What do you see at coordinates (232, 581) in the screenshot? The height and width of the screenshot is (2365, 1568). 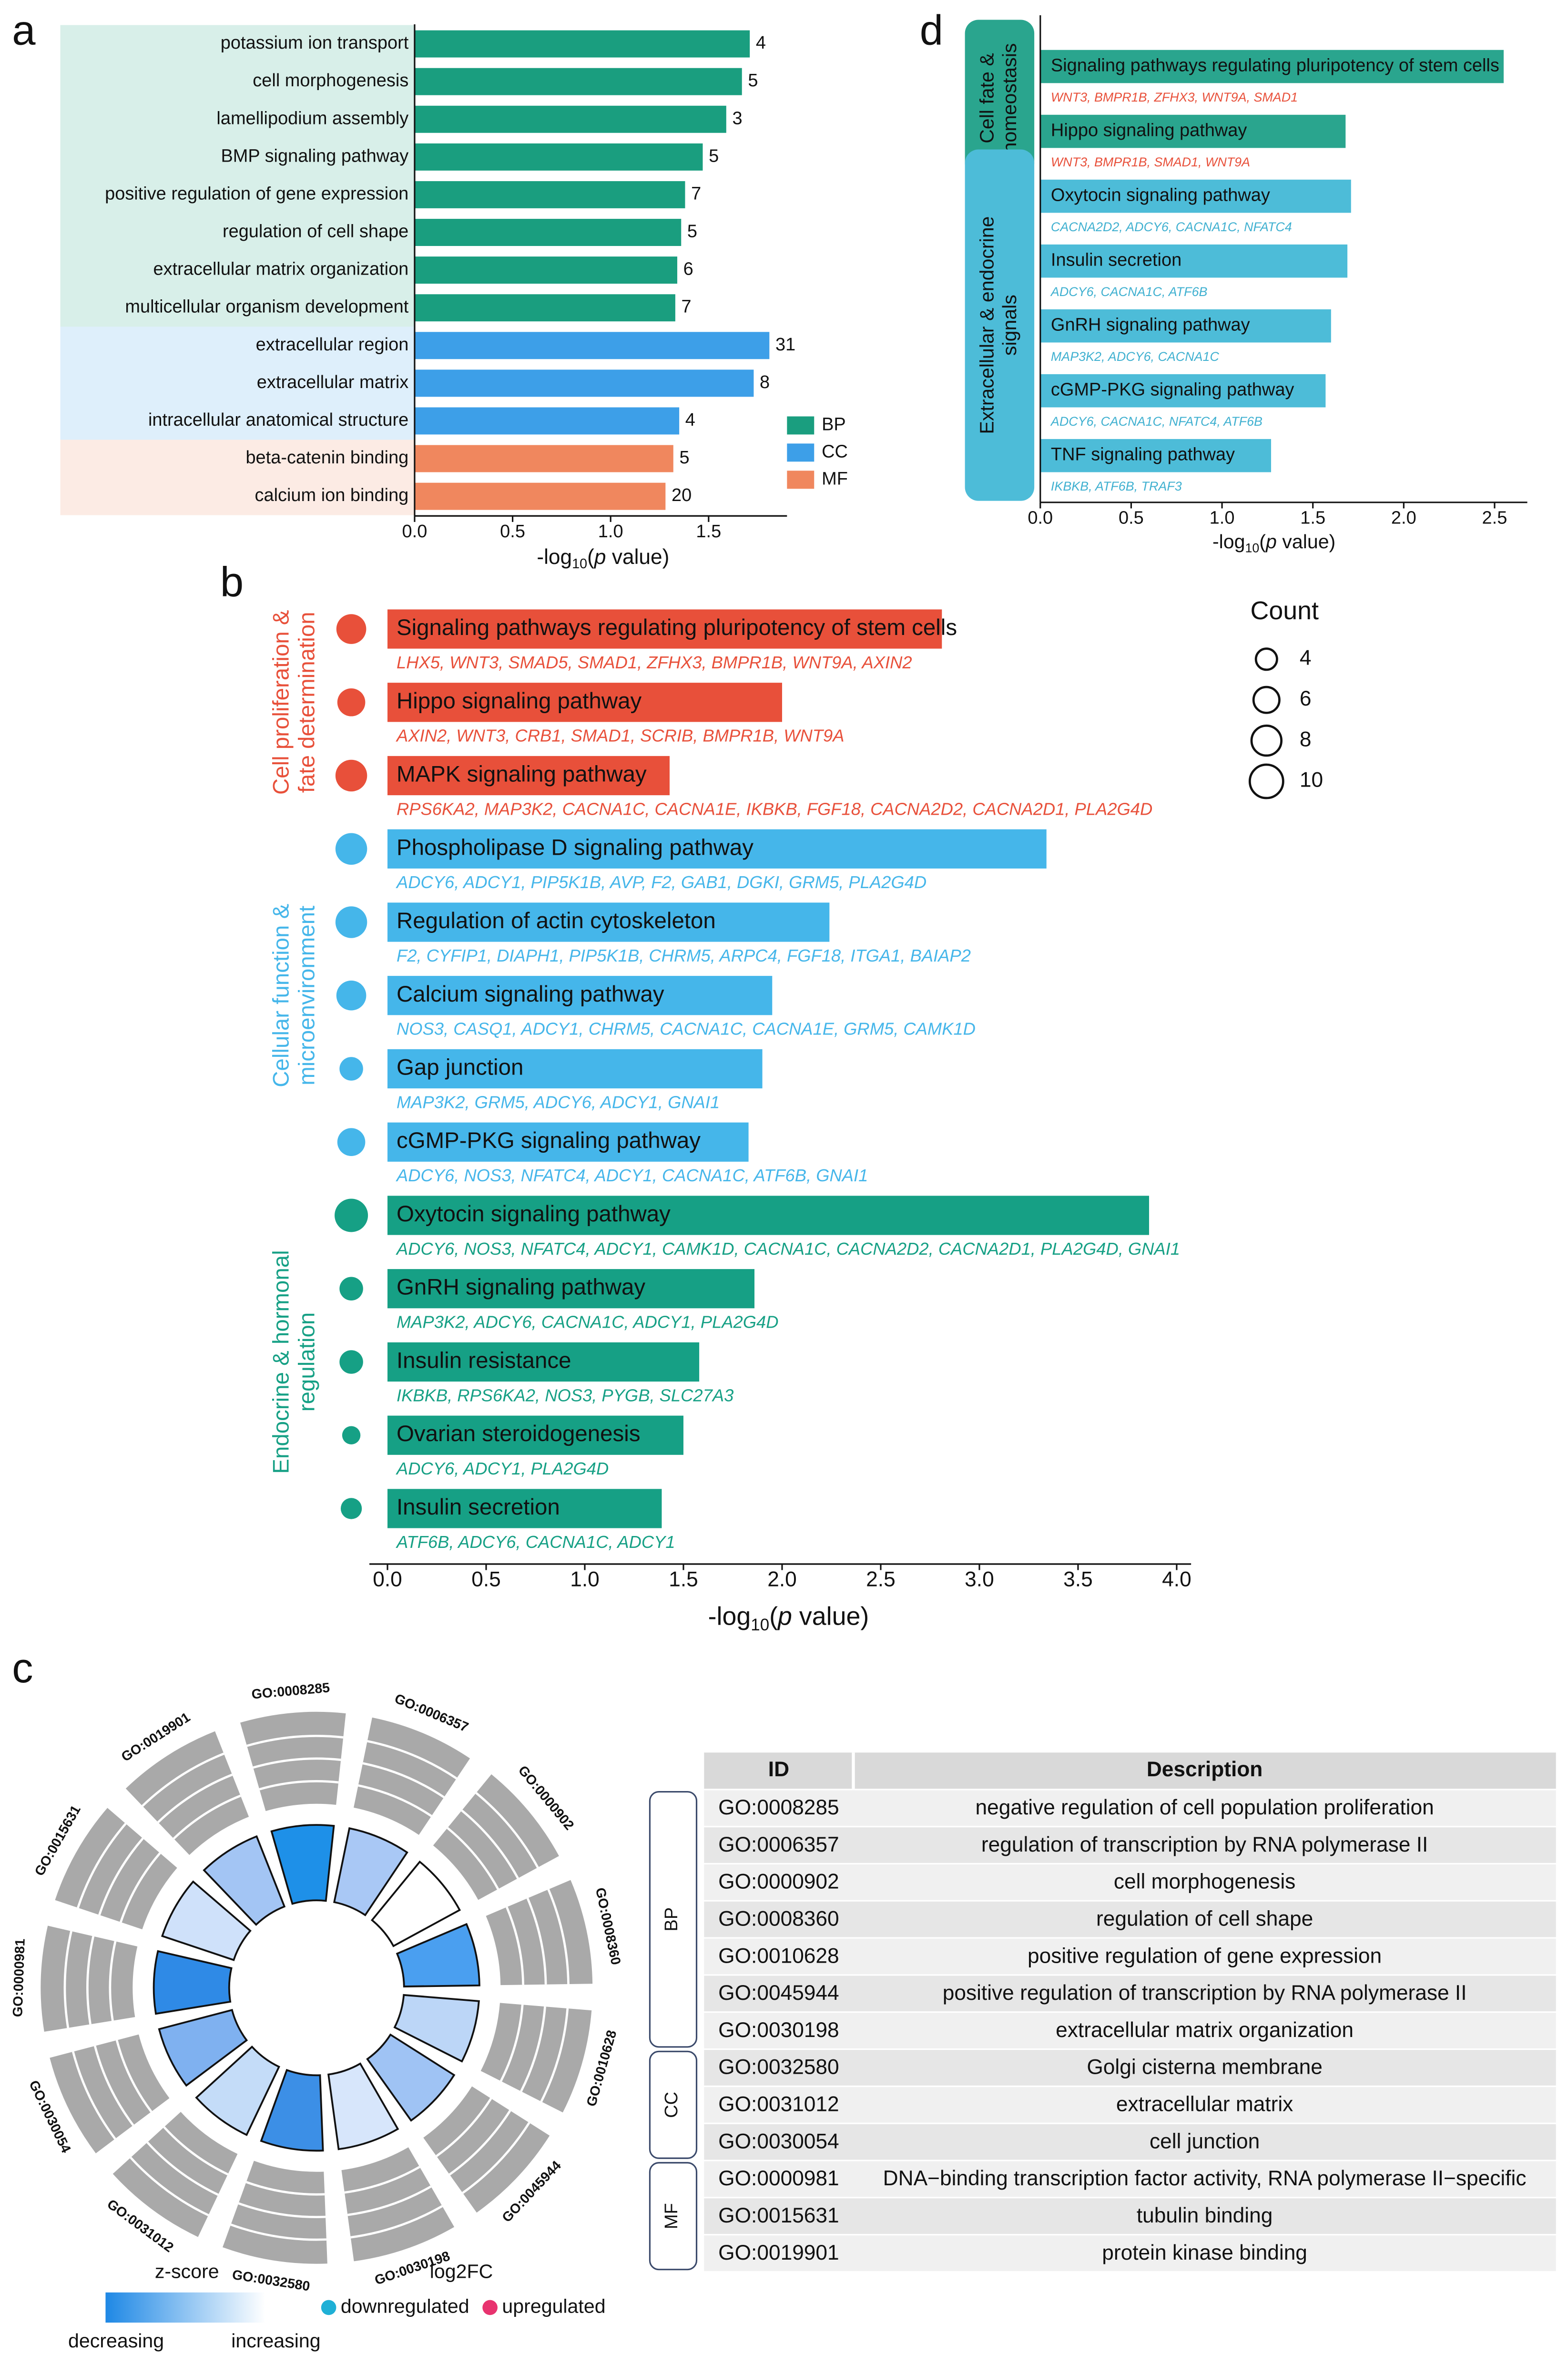 I see `panel-label: b` at bounding box center [232, 581].